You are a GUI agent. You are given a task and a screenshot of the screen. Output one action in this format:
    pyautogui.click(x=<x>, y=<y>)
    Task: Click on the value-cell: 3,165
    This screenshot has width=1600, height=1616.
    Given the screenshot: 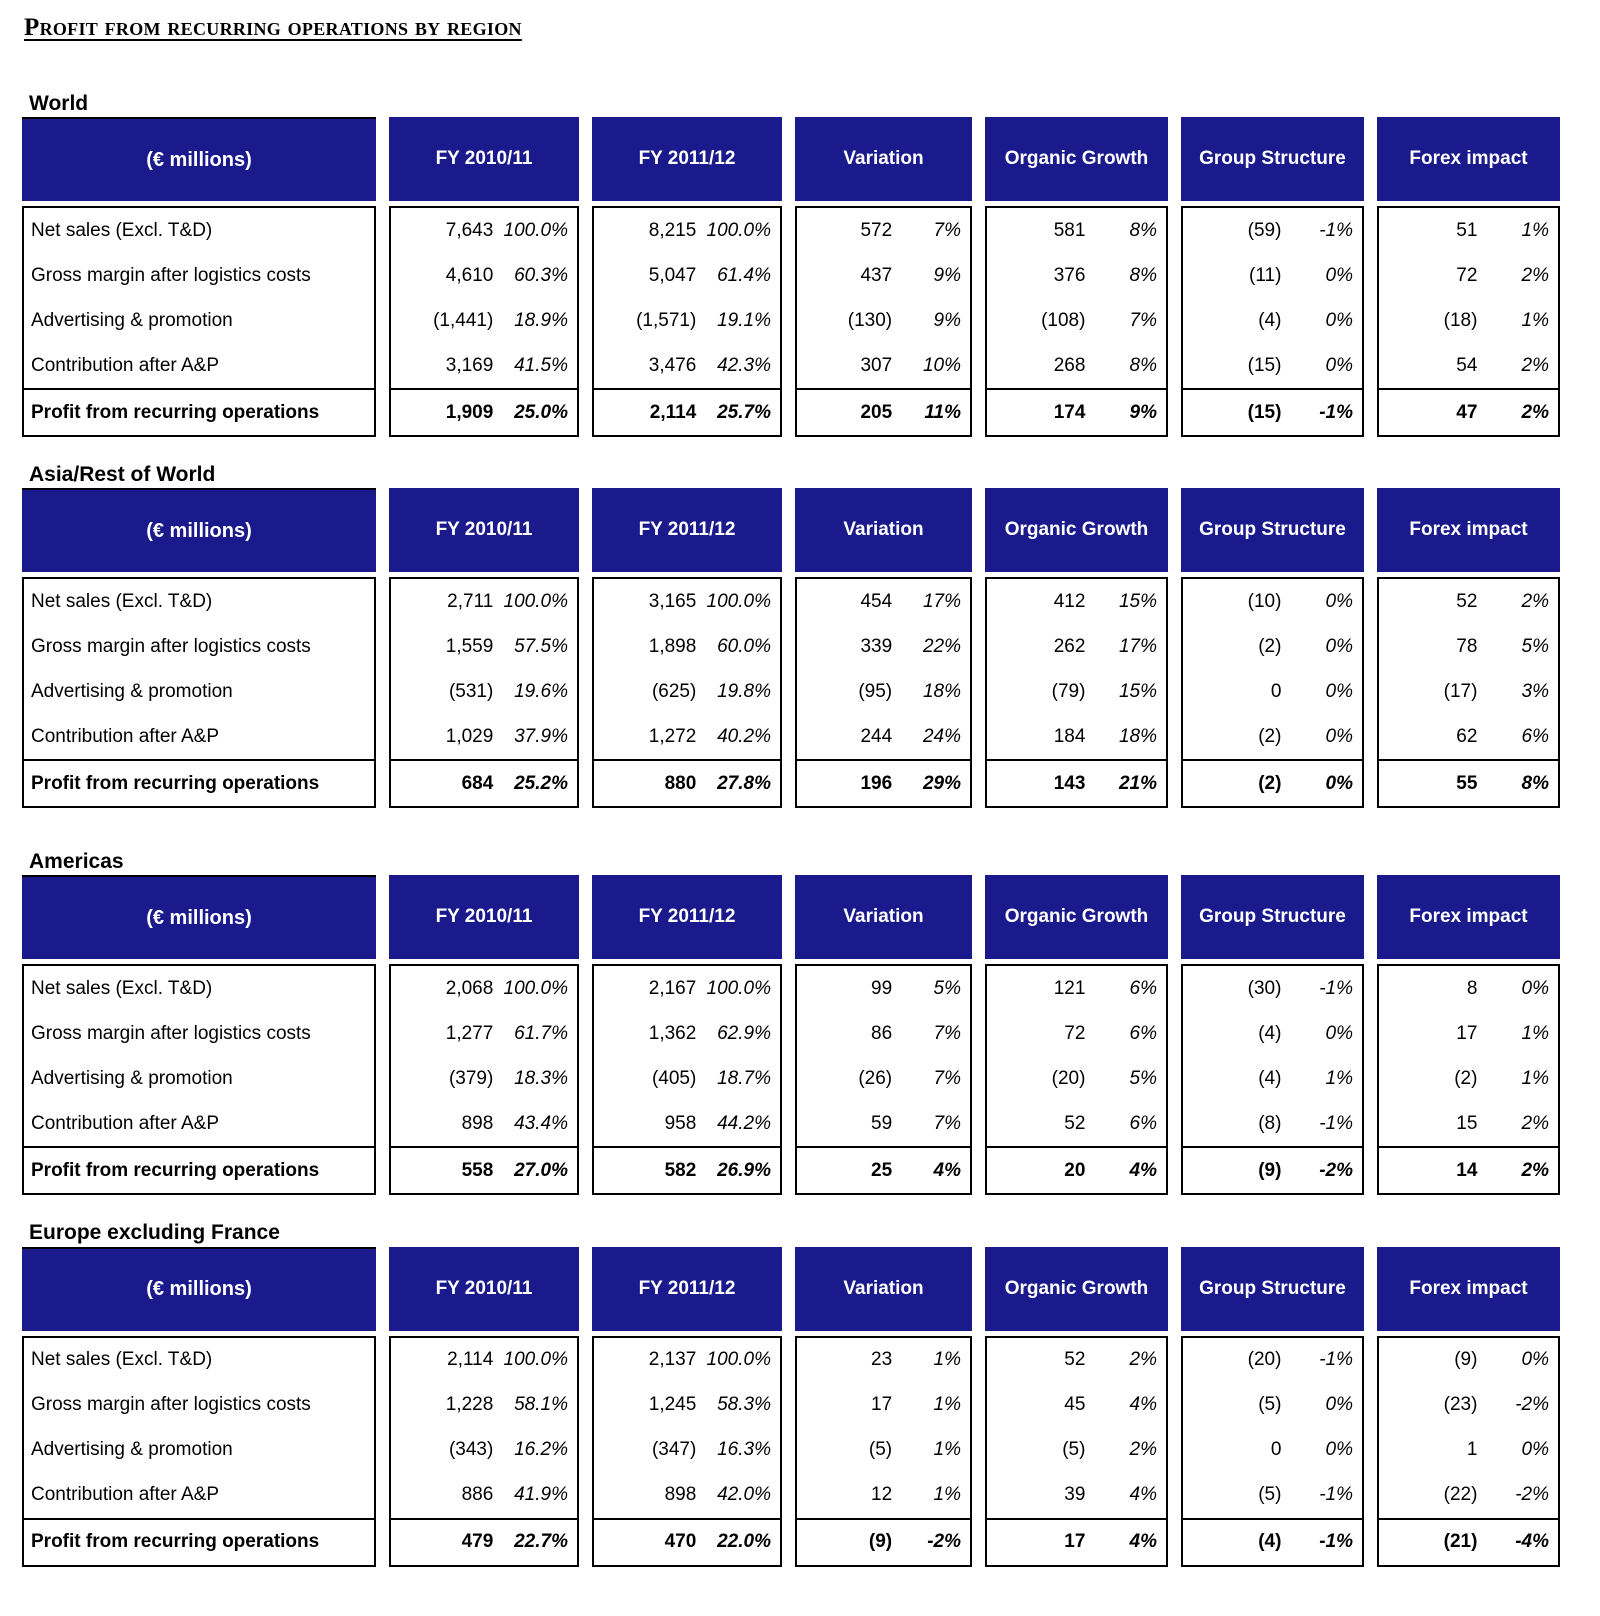 What is the action you would take?
    pyautogui.click(x=672, y=601)
    